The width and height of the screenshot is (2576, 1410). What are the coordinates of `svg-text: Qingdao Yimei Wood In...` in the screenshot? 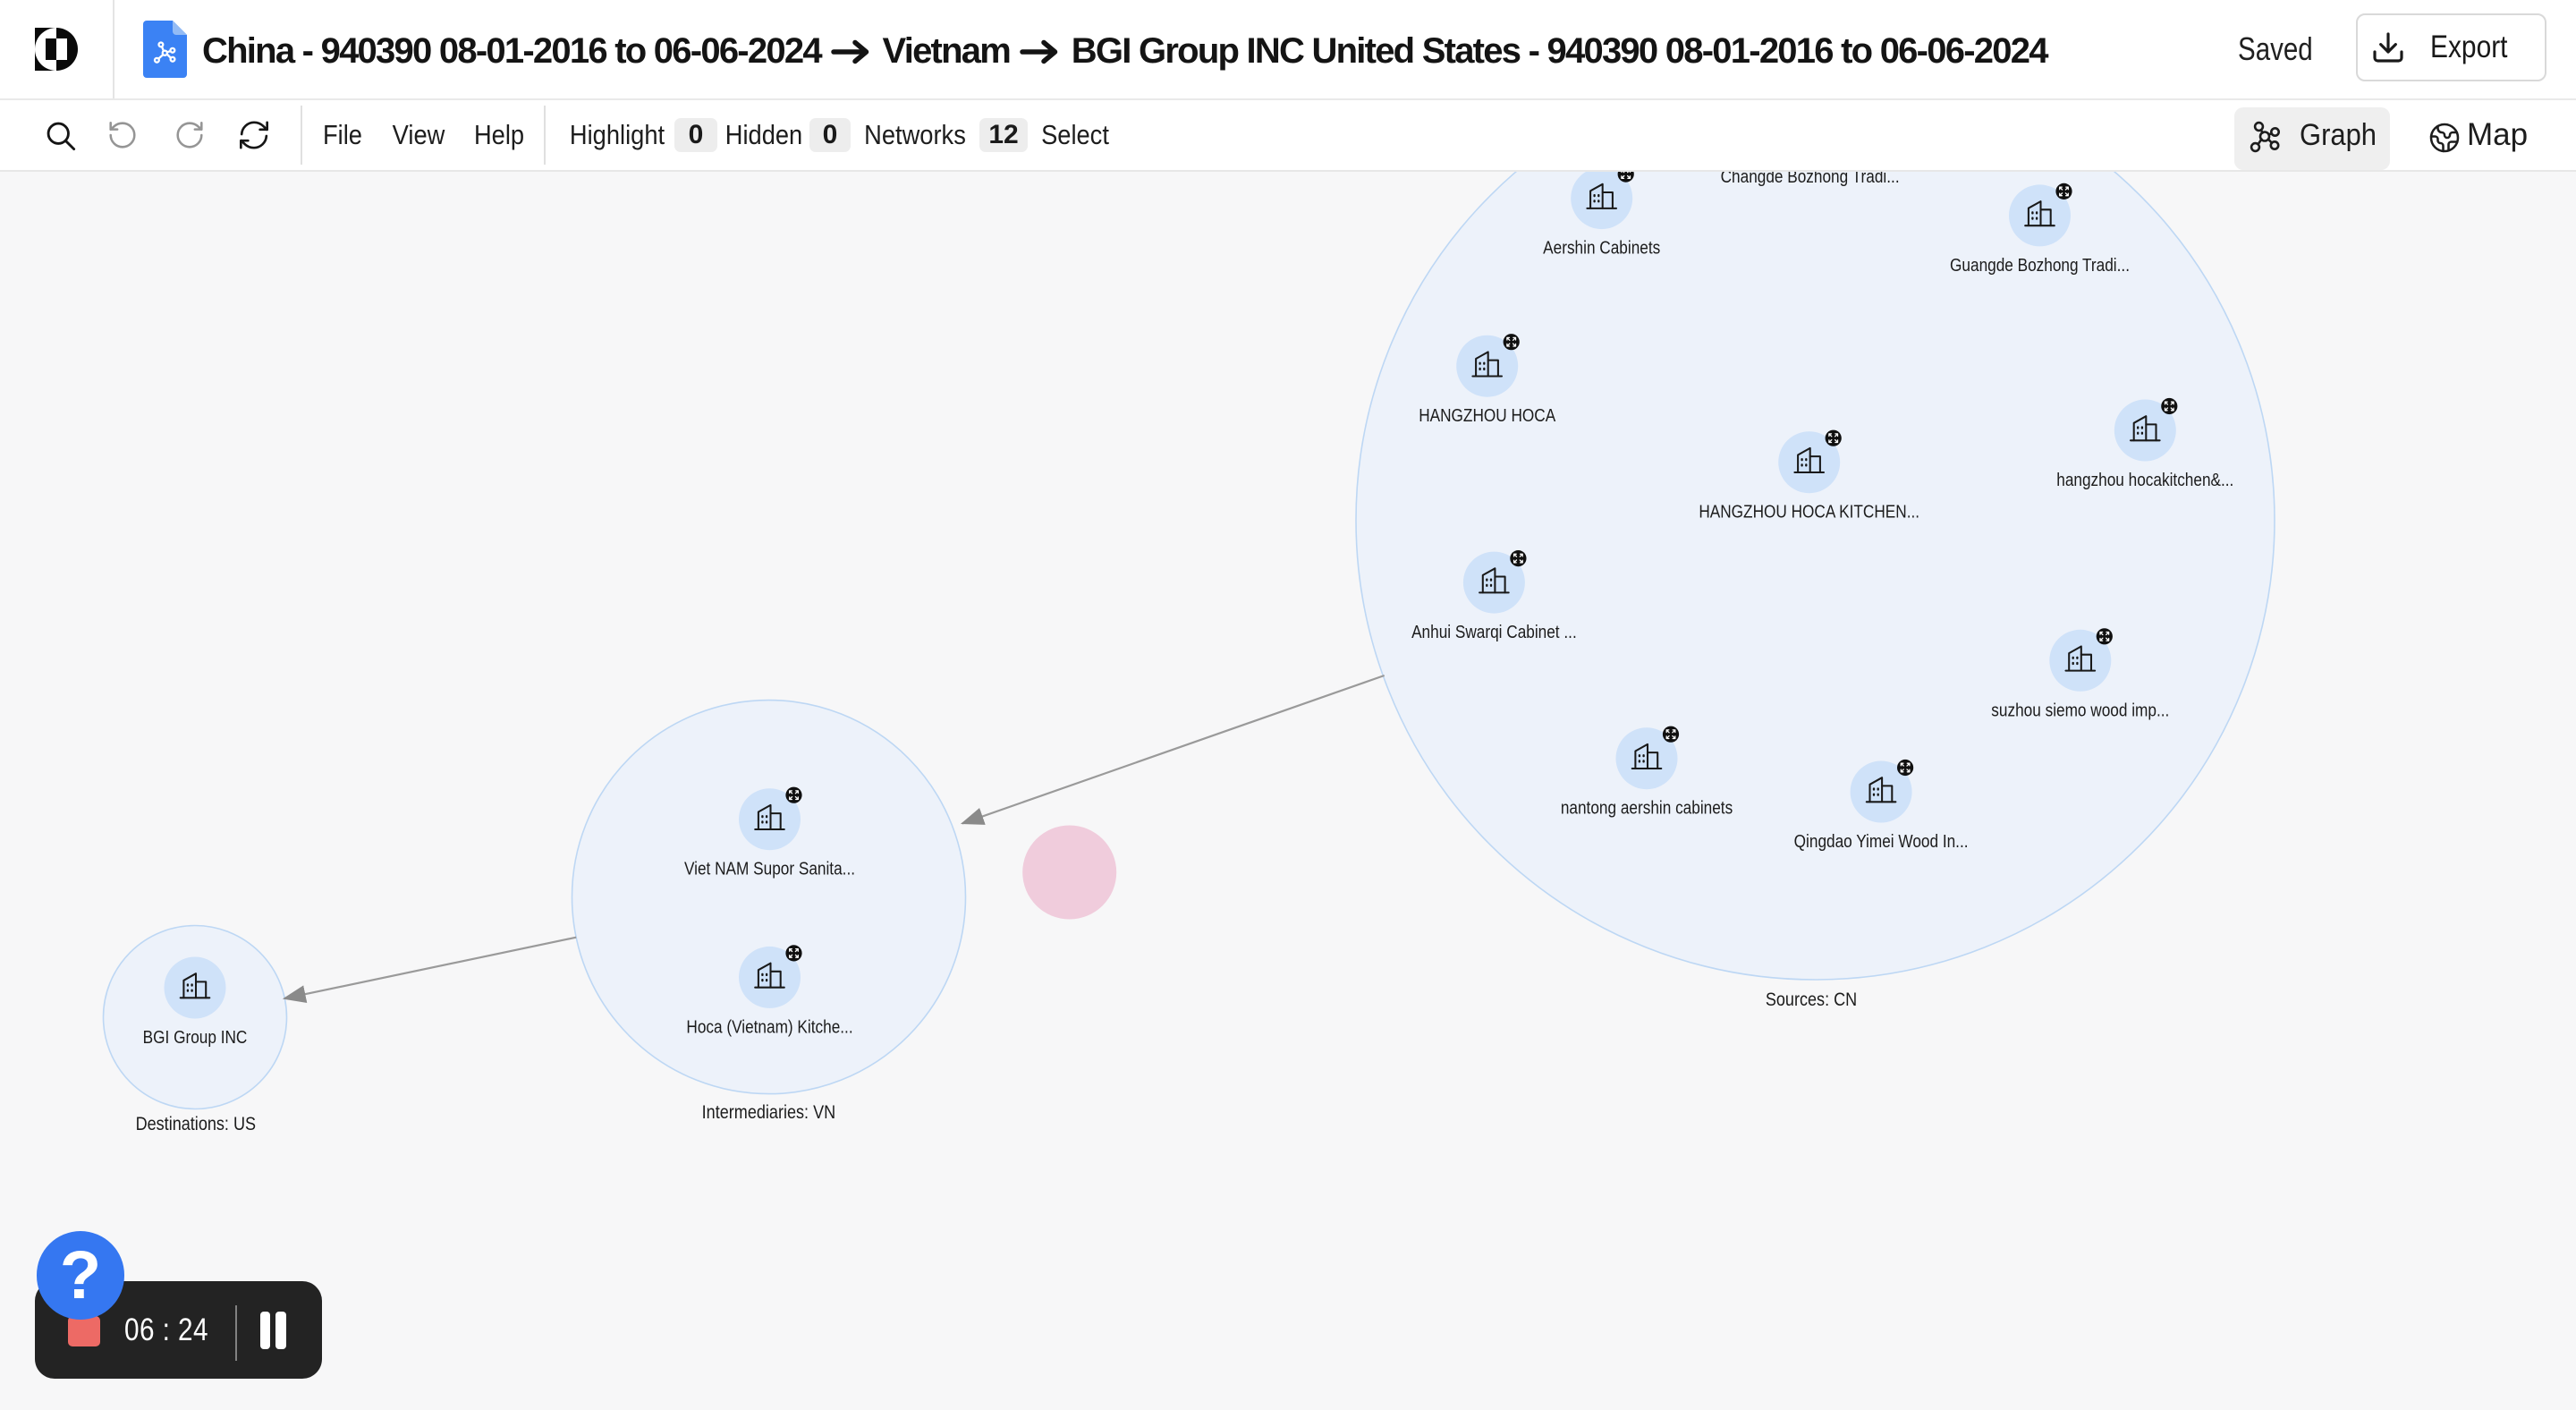 It's located at (1881, 843).